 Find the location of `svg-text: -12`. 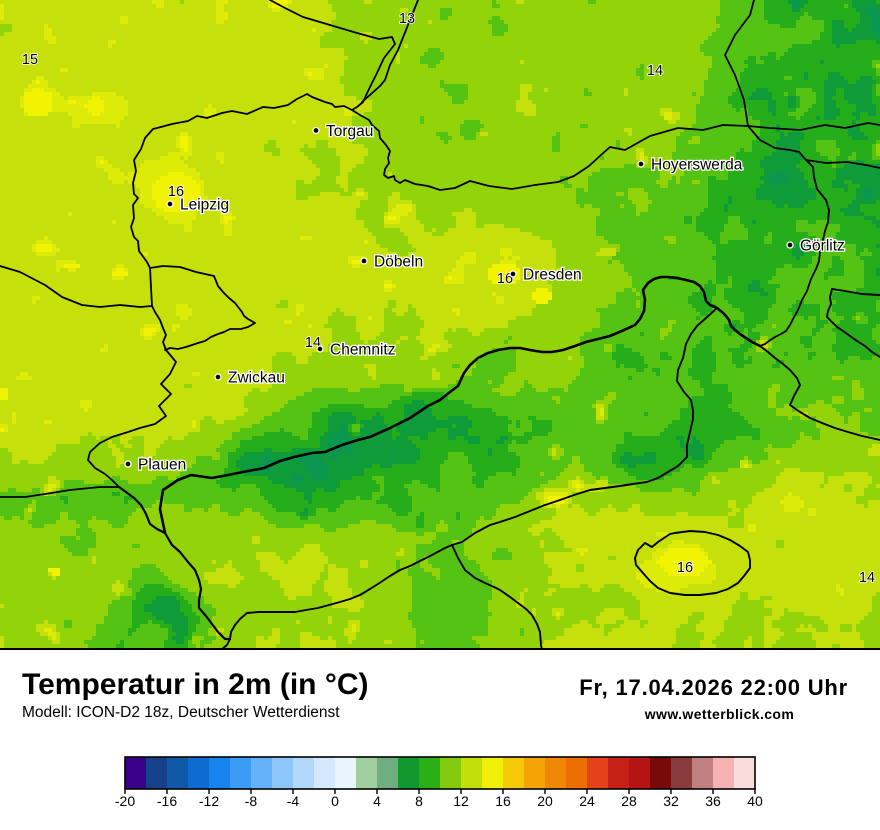

svg-text: -12 is located at coordinates (209, 801).